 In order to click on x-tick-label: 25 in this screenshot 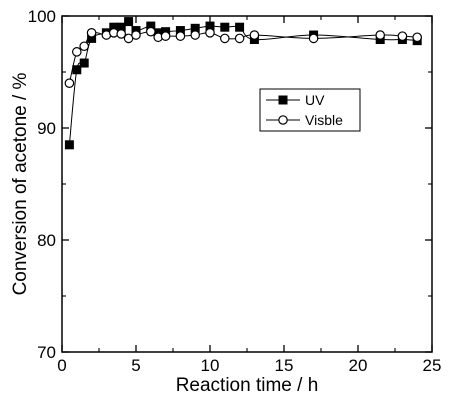, I will do `click(432, 365)`.